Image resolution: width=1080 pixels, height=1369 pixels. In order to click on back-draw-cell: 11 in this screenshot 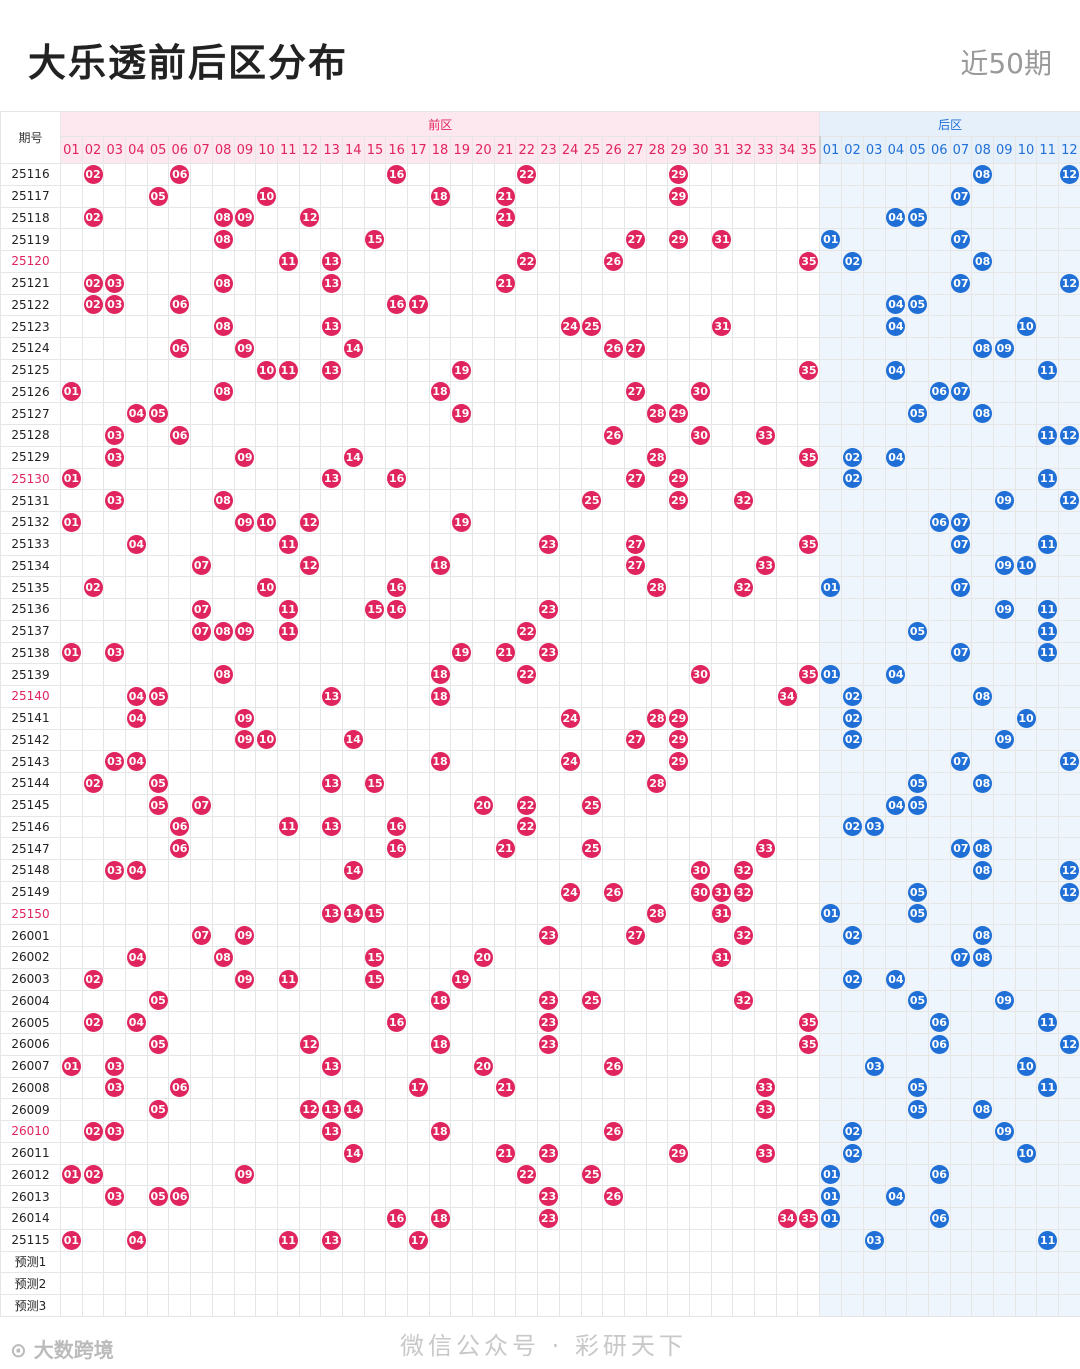, I will do `click(1048, 370)`.